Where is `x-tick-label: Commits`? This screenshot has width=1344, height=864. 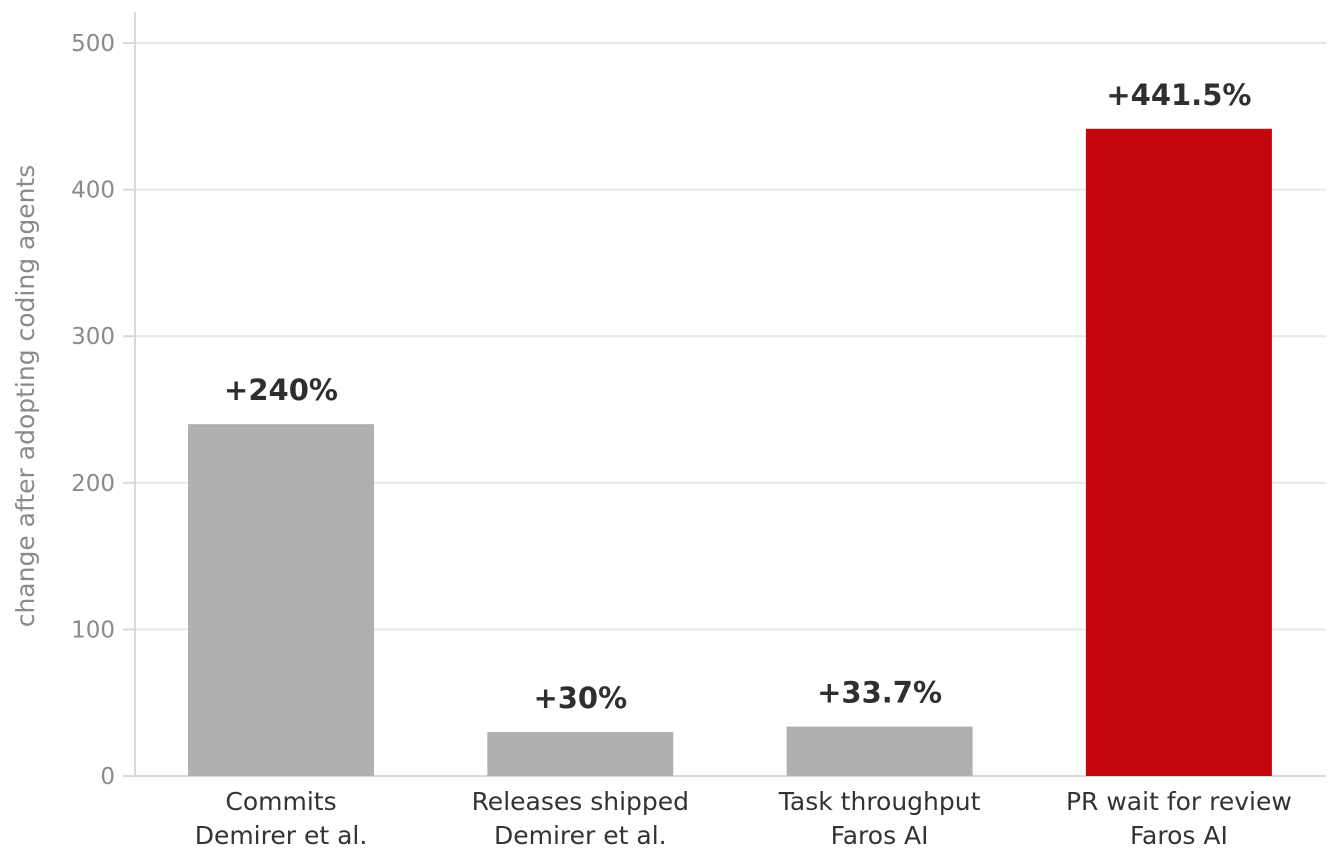 x-tick-label: Commits is located at coordinates (280, 801).